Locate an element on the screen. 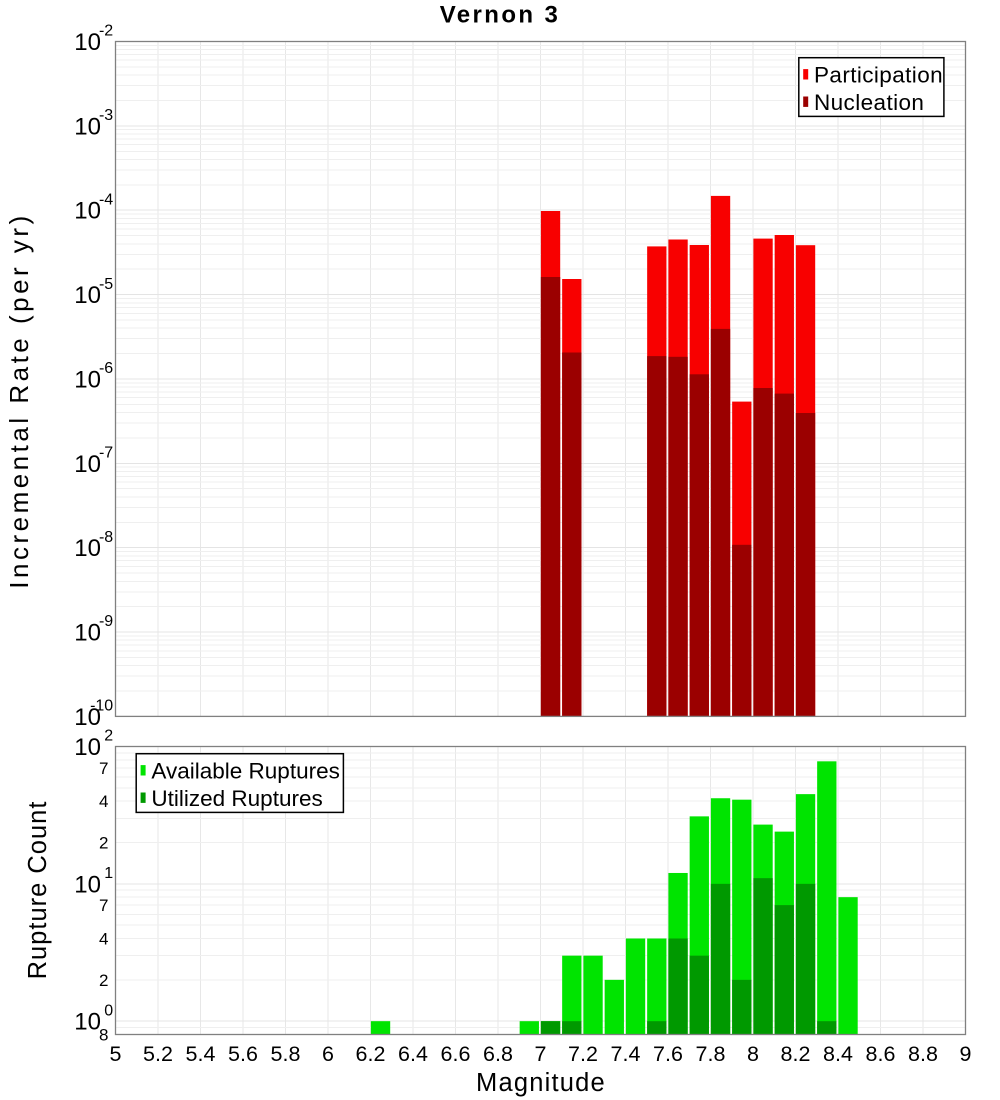 Image resolution: width=1000 pixels, height=1100 pixels. svg-text: Incremental Rate (per yr) is located at coordinates (19, 400).